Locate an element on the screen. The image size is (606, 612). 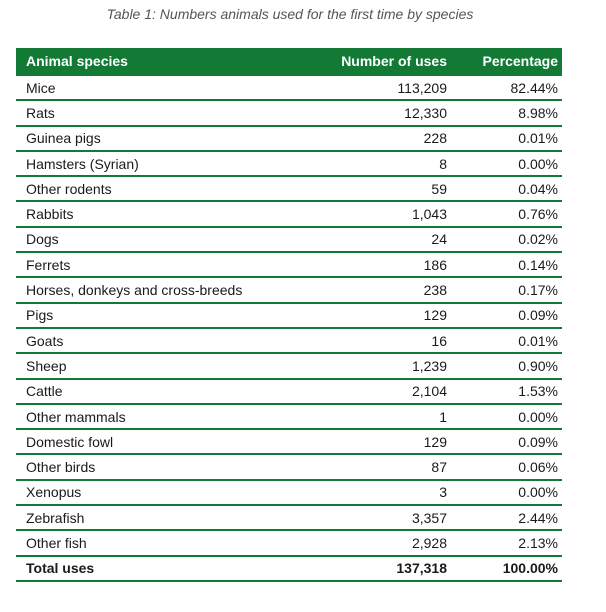
table-header-row: Animal species Number of uses Percentage is located at coordinates (289, 62).